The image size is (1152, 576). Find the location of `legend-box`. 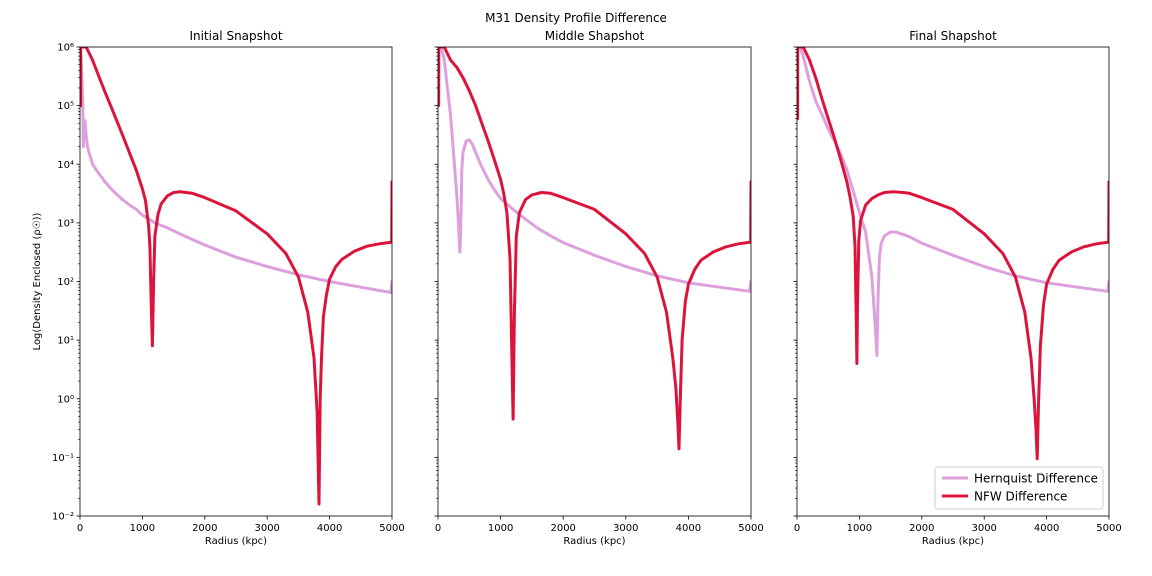

legend-box is located at coordinates (1019, 488).